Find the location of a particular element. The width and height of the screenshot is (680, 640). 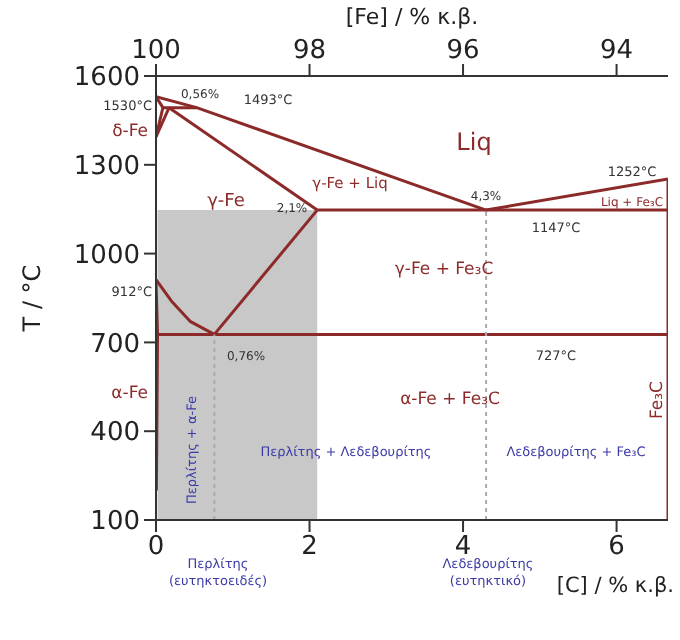

x-axis-title: [C] / % κ.β. is located at coordinates (615, 586).